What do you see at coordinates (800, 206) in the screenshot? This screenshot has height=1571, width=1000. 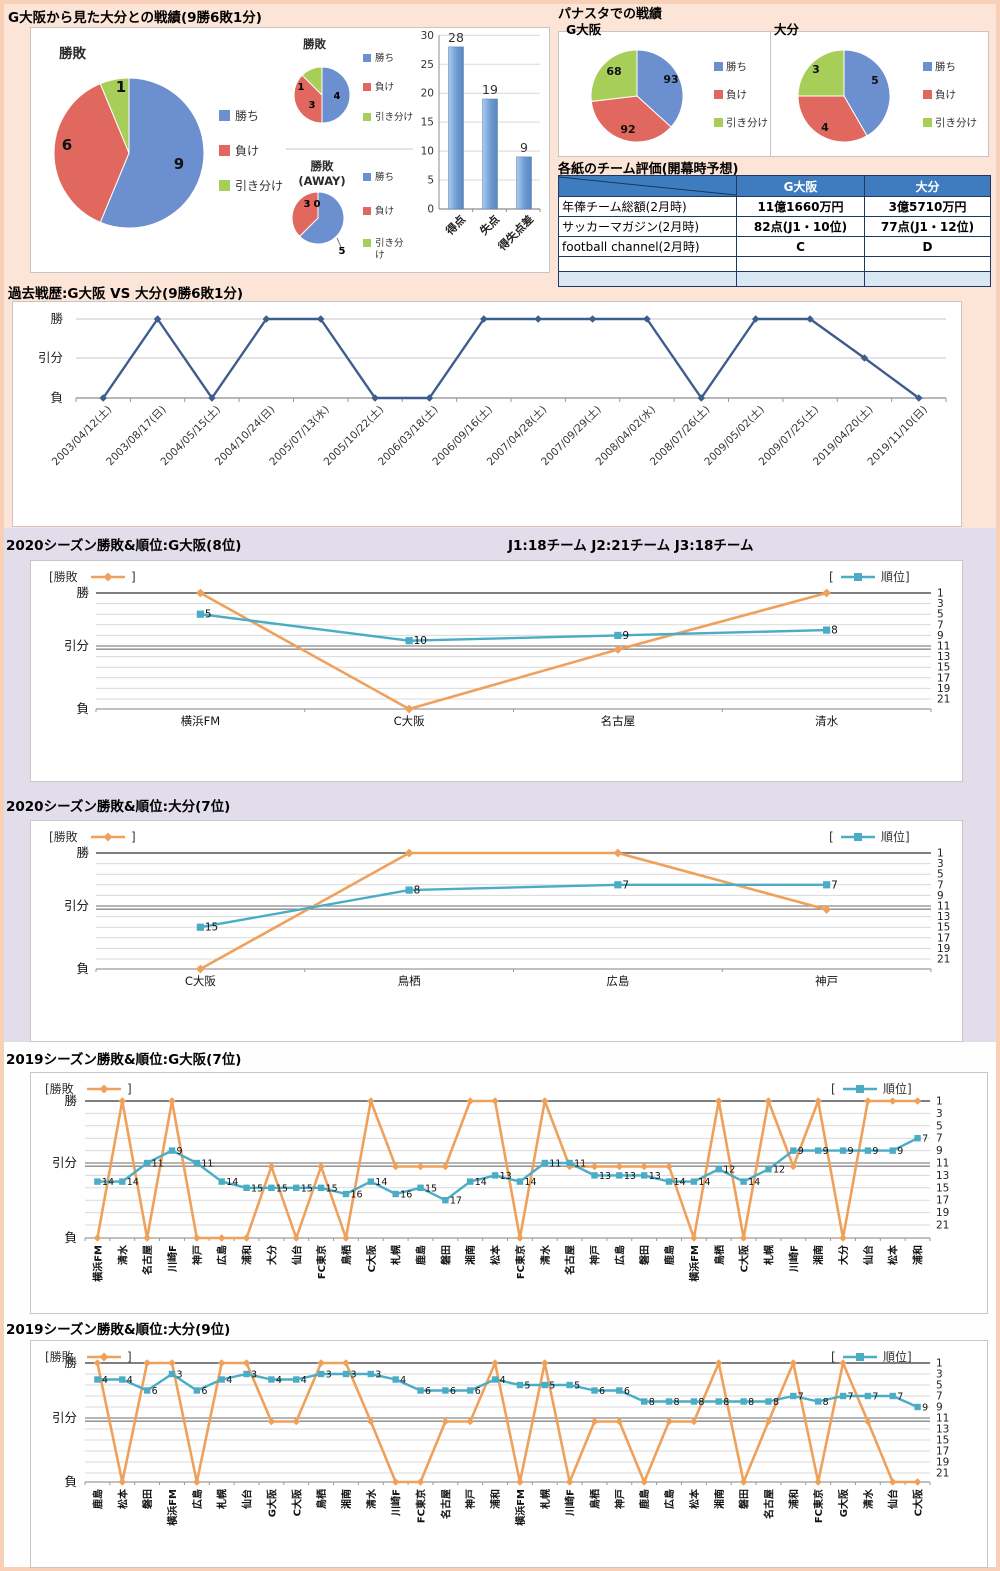 I see `table-cell: 11億1660万円` at bounding box center [800, 206].